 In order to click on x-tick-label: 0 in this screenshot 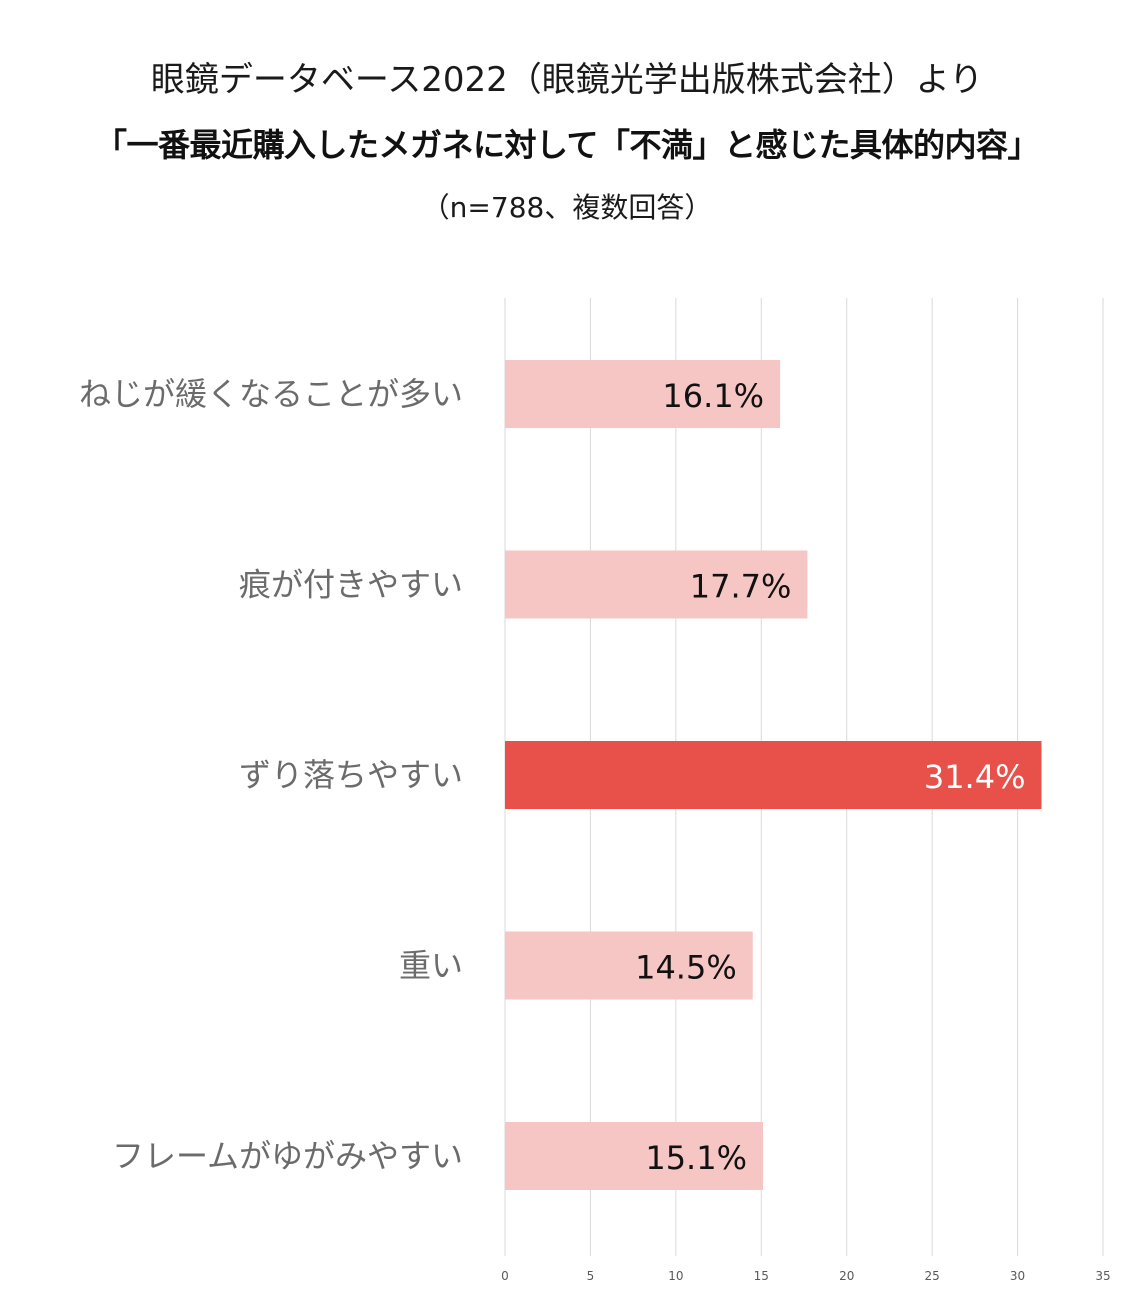, I will do `click(505, 1276)`.